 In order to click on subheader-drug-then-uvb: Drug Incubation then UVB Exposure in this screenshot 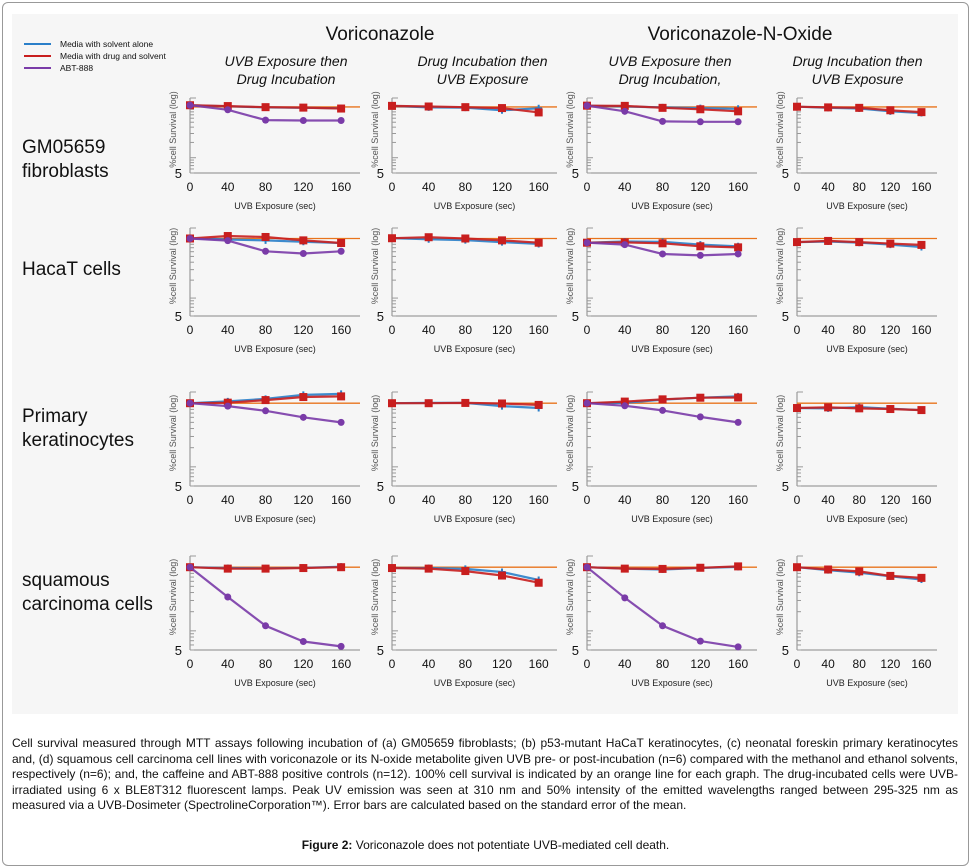, I will do `click(482, 70)`.